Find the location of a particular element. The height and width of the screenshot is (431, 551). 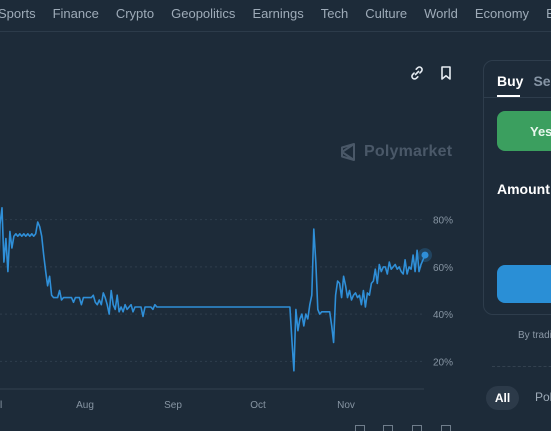

y-tick-label: 80% is located at coordinates (443, 221).